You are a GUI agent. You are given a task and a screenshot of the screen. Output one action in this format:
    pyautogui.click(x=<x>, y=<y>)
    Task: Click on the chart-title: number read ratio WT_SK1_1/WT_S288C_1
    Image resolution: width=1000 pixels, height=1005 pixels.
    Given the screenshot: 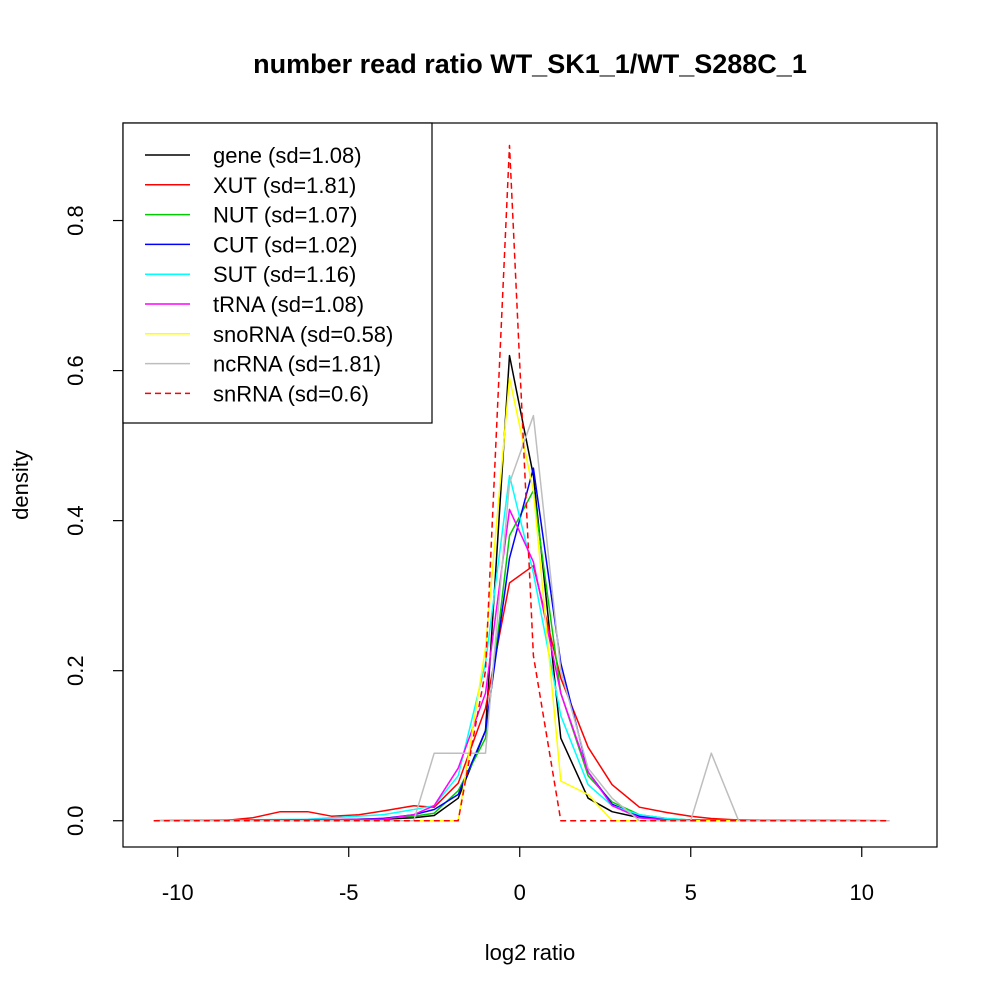 What is the action you would take?
    pyautogui.click(x=530, y=64)
    